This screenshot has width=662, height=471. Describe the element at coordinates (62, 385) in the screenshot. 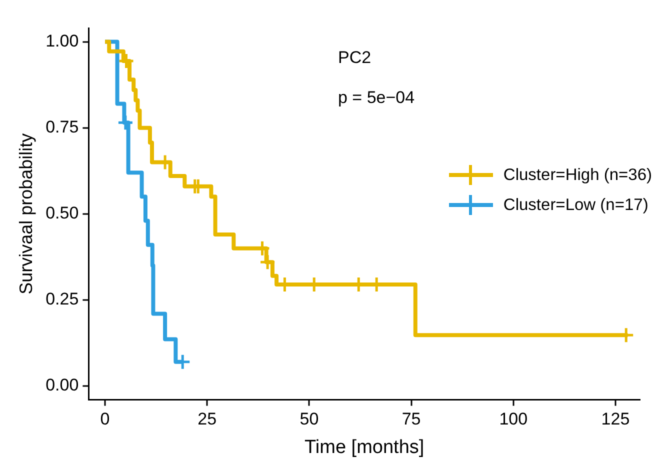

I see `y-tick-label: 0.00` at that location.